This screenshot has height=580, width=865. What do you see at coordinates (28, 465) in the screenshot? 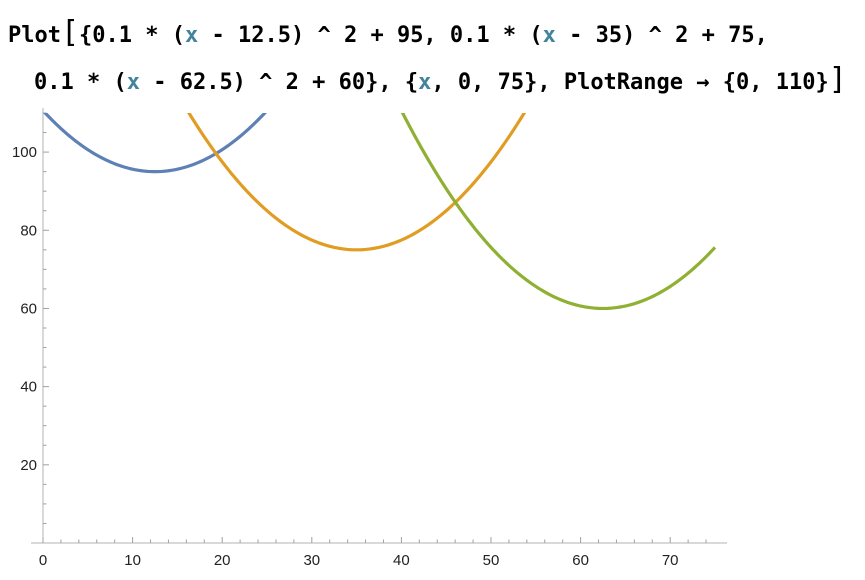
I see `y-tick-label: 20` at bounding box center [28, 465].